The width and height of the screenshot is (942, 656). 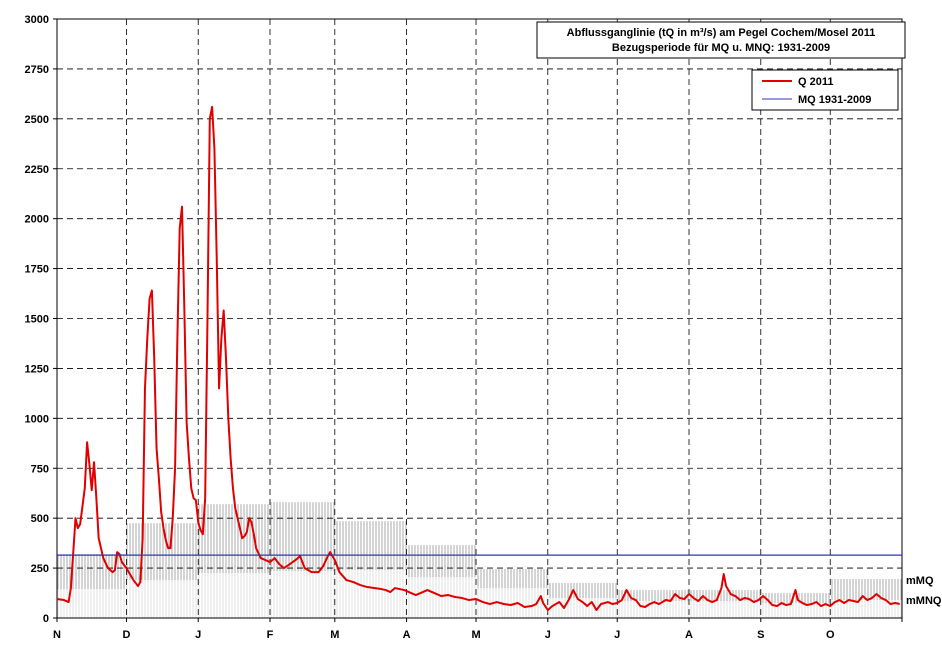 I want to click on xtick-label-0: N, so click(x=57, y=635).